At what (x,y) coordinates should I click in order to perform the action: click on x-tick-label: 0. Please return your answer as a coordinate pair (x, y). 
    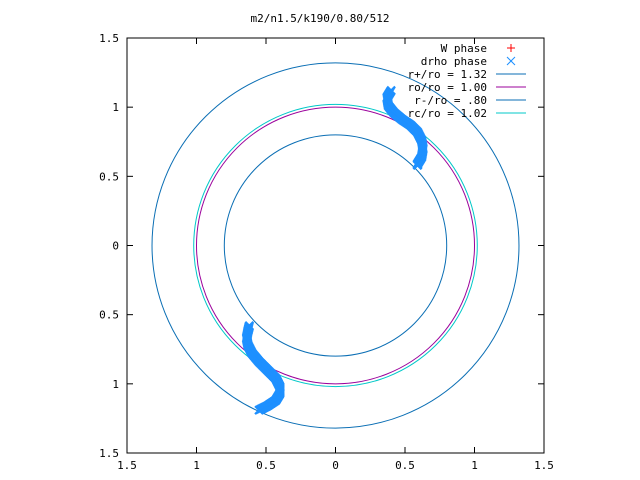
    Looking at the image, I should click on (335, 465).